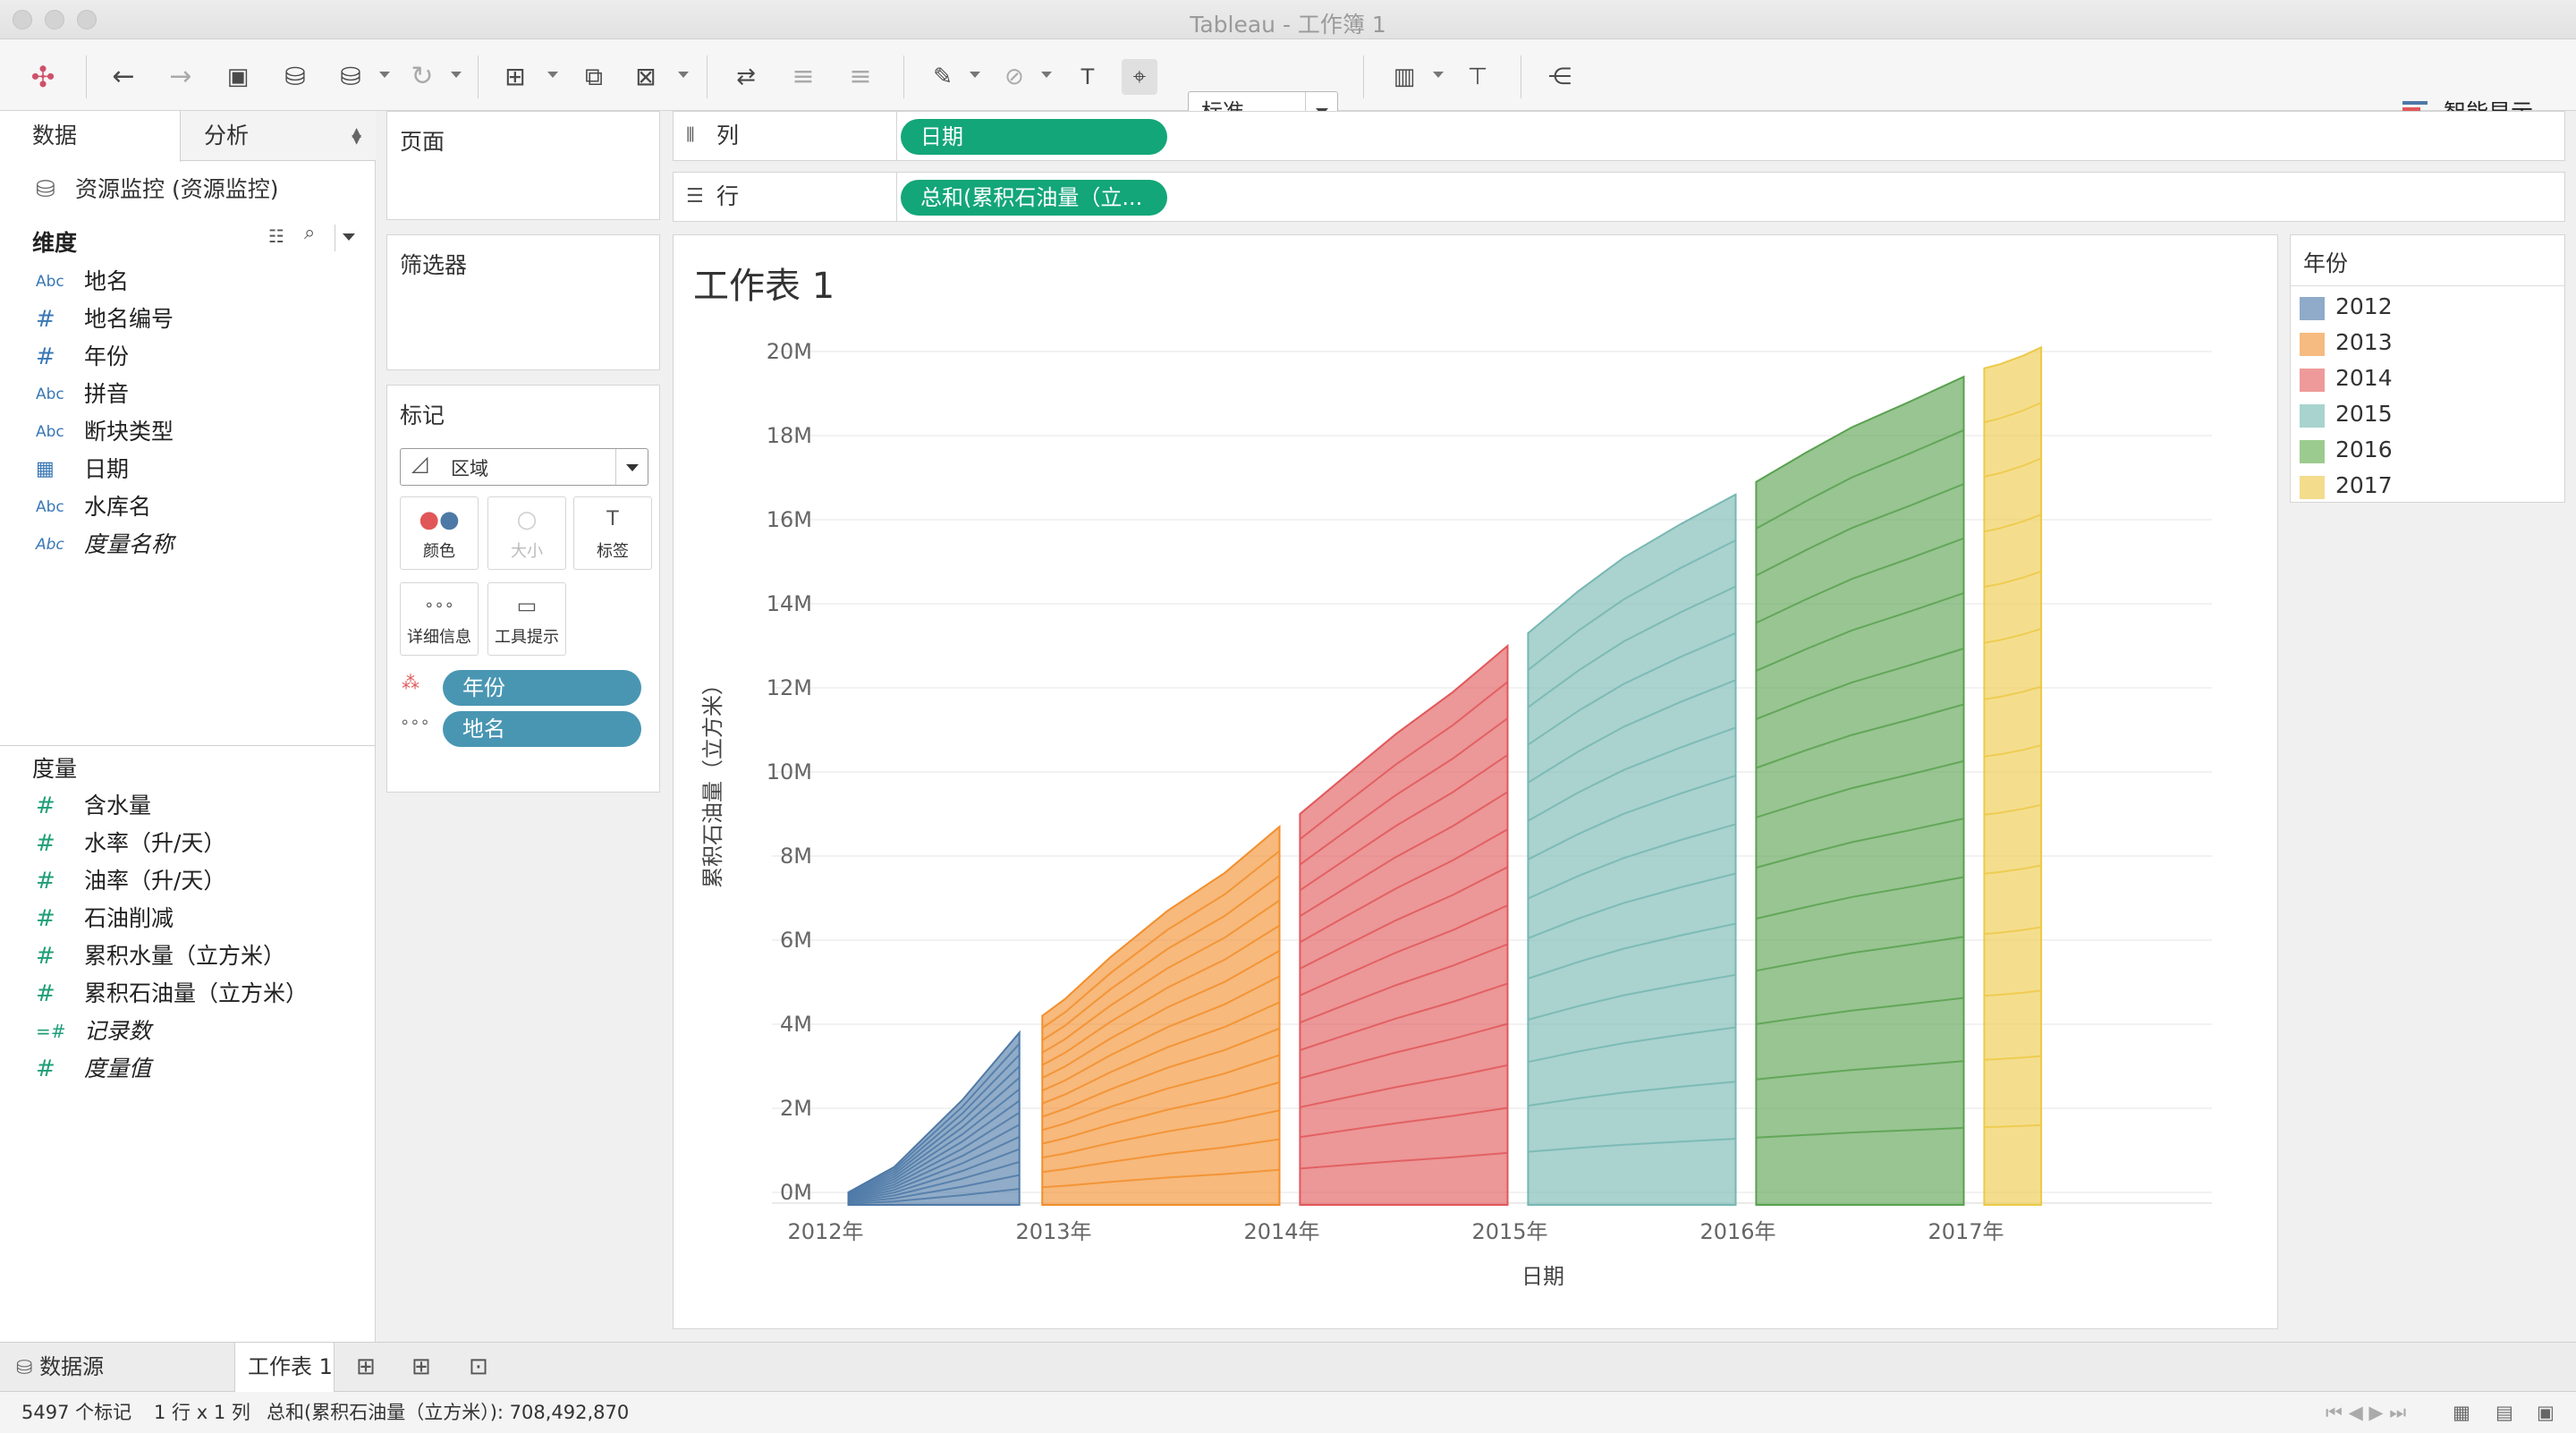  Describe the element at coordinates (439, 519) in the screenshot. I see `color-icon: ●●` at that location.